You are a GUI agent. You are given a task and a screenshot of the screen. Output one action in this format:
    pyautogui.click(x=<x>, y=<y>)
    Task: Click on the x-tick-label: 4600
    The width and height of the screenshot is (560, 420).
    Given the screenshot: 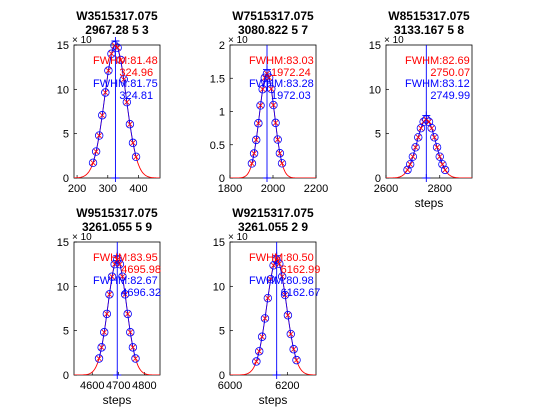 What is the action you would take?
    pyautogui.click(x=92, y=386)
    